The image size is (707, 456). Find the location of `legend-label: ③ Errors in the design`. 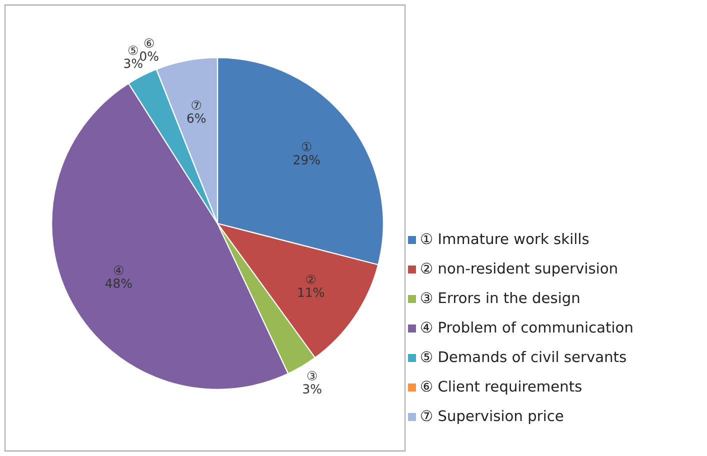

legend-label: ③ Errors in the design is located at coordinates (500, 299).